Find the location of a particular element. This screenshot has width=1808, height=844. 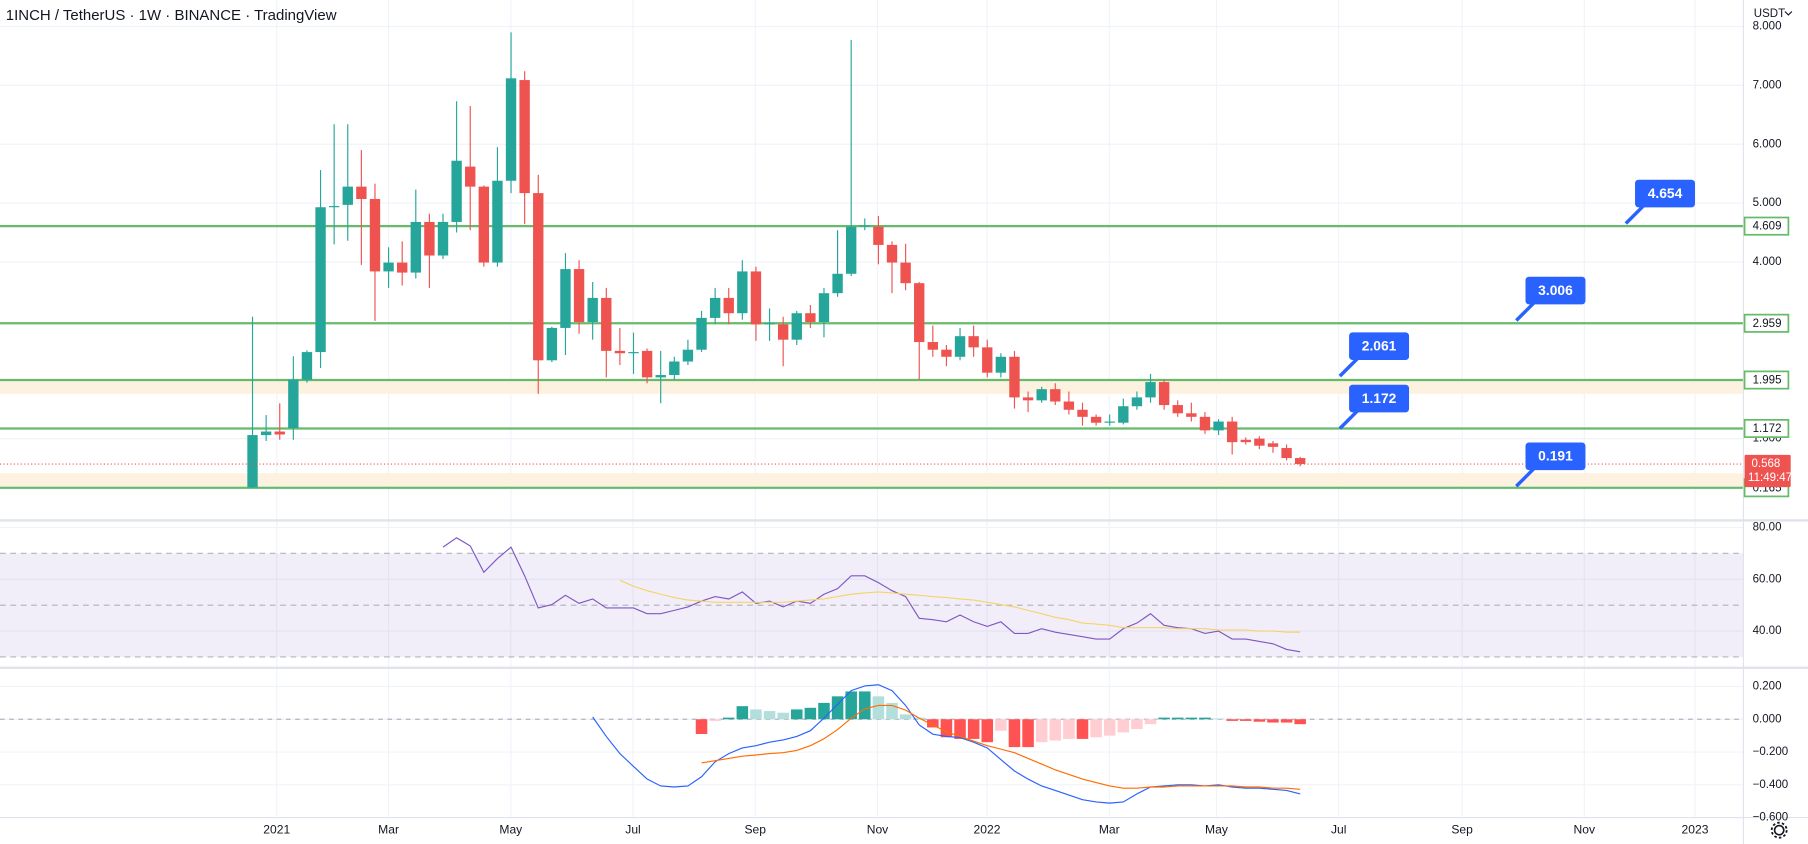

gear-teeth is located at coordinates (1779, 830).